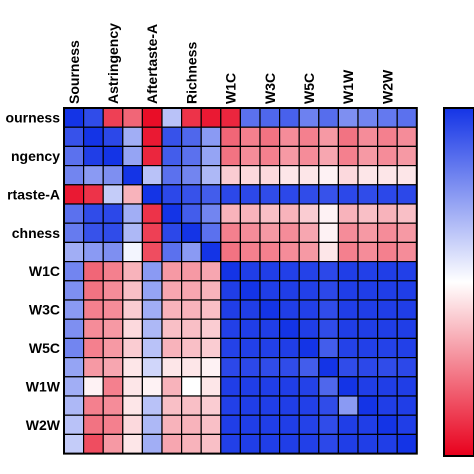 Image resolution: width=474 pixels, height=474 pixels. I want to click on y-tick-label: W5C, so click(44, 348).